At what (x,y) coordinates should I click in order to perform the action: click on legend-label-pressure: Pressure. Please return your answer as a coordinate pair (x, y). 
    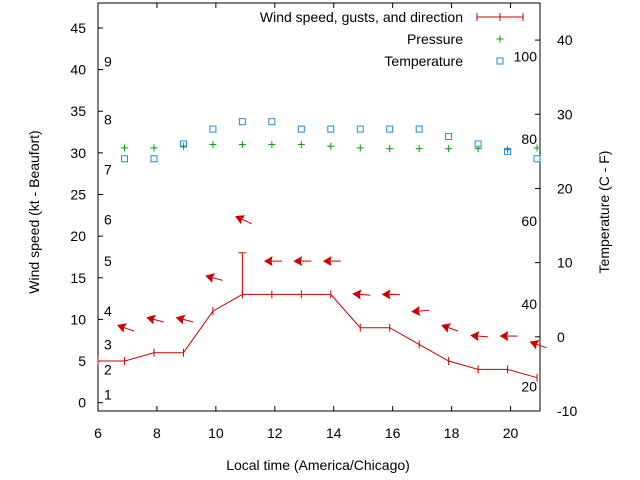
    Looking at the image, I should click on (435, 39).